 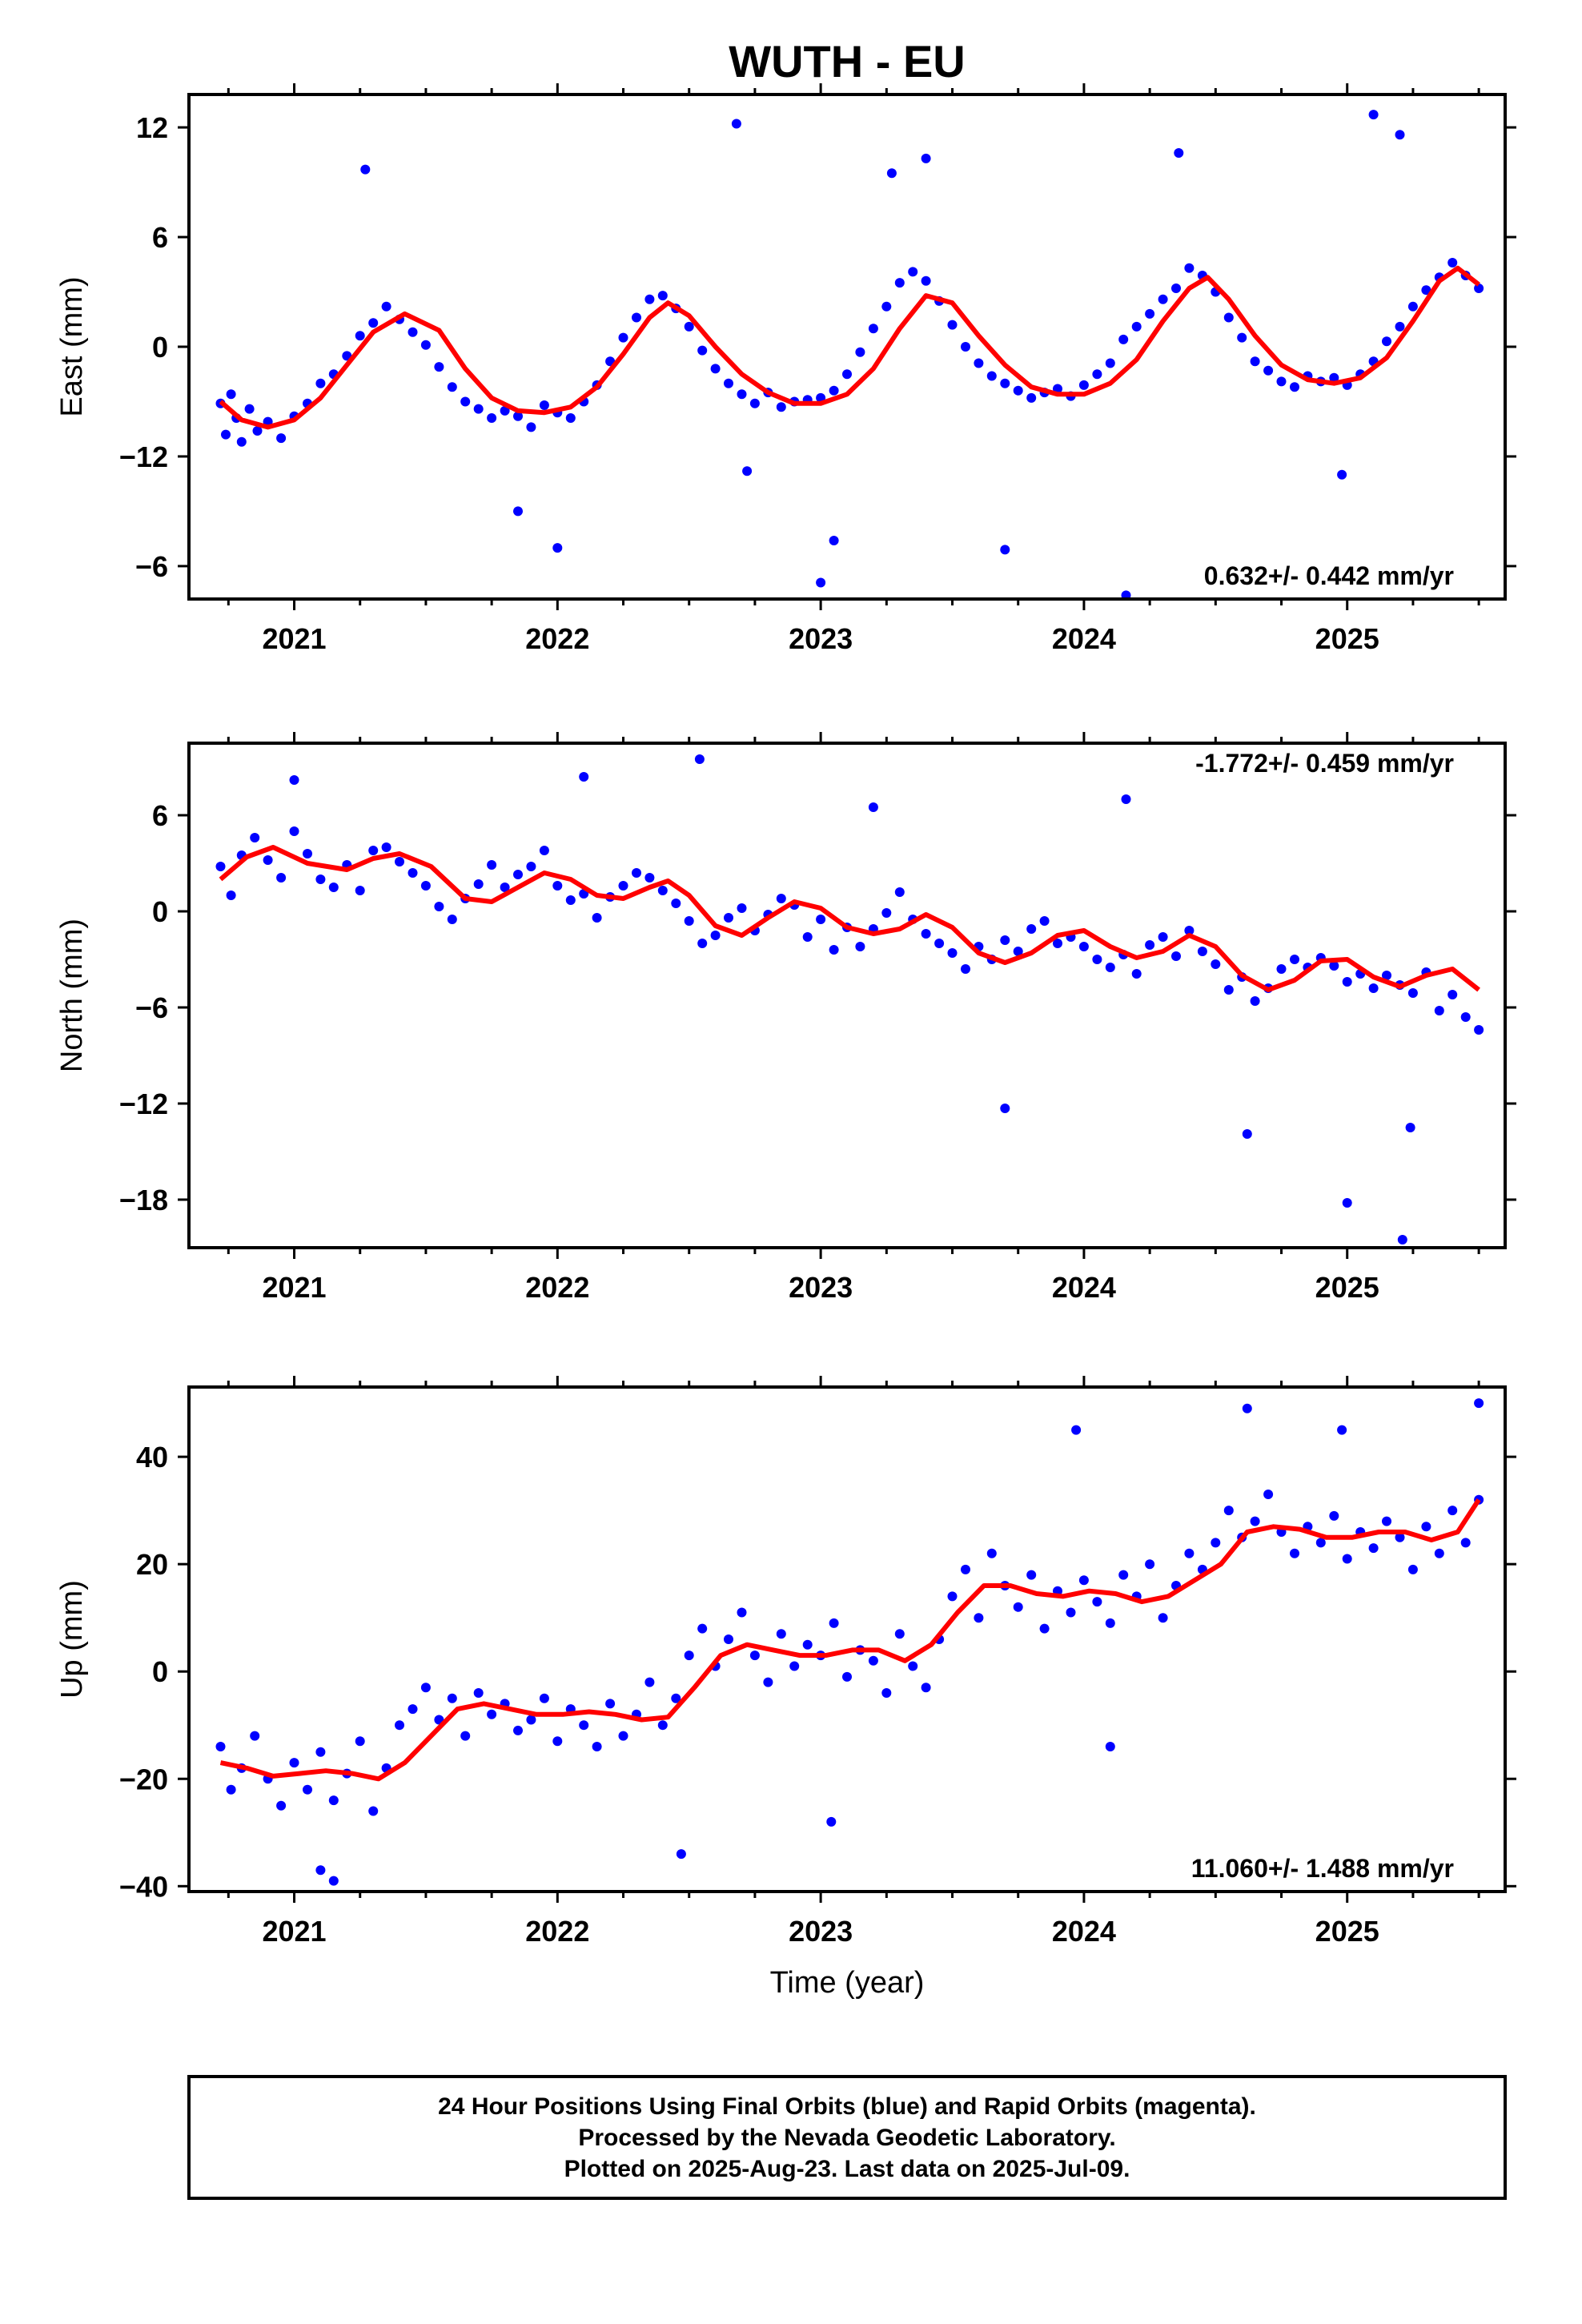 I want to click on up-ytick-label: 20, so click(x=152, y=1564).